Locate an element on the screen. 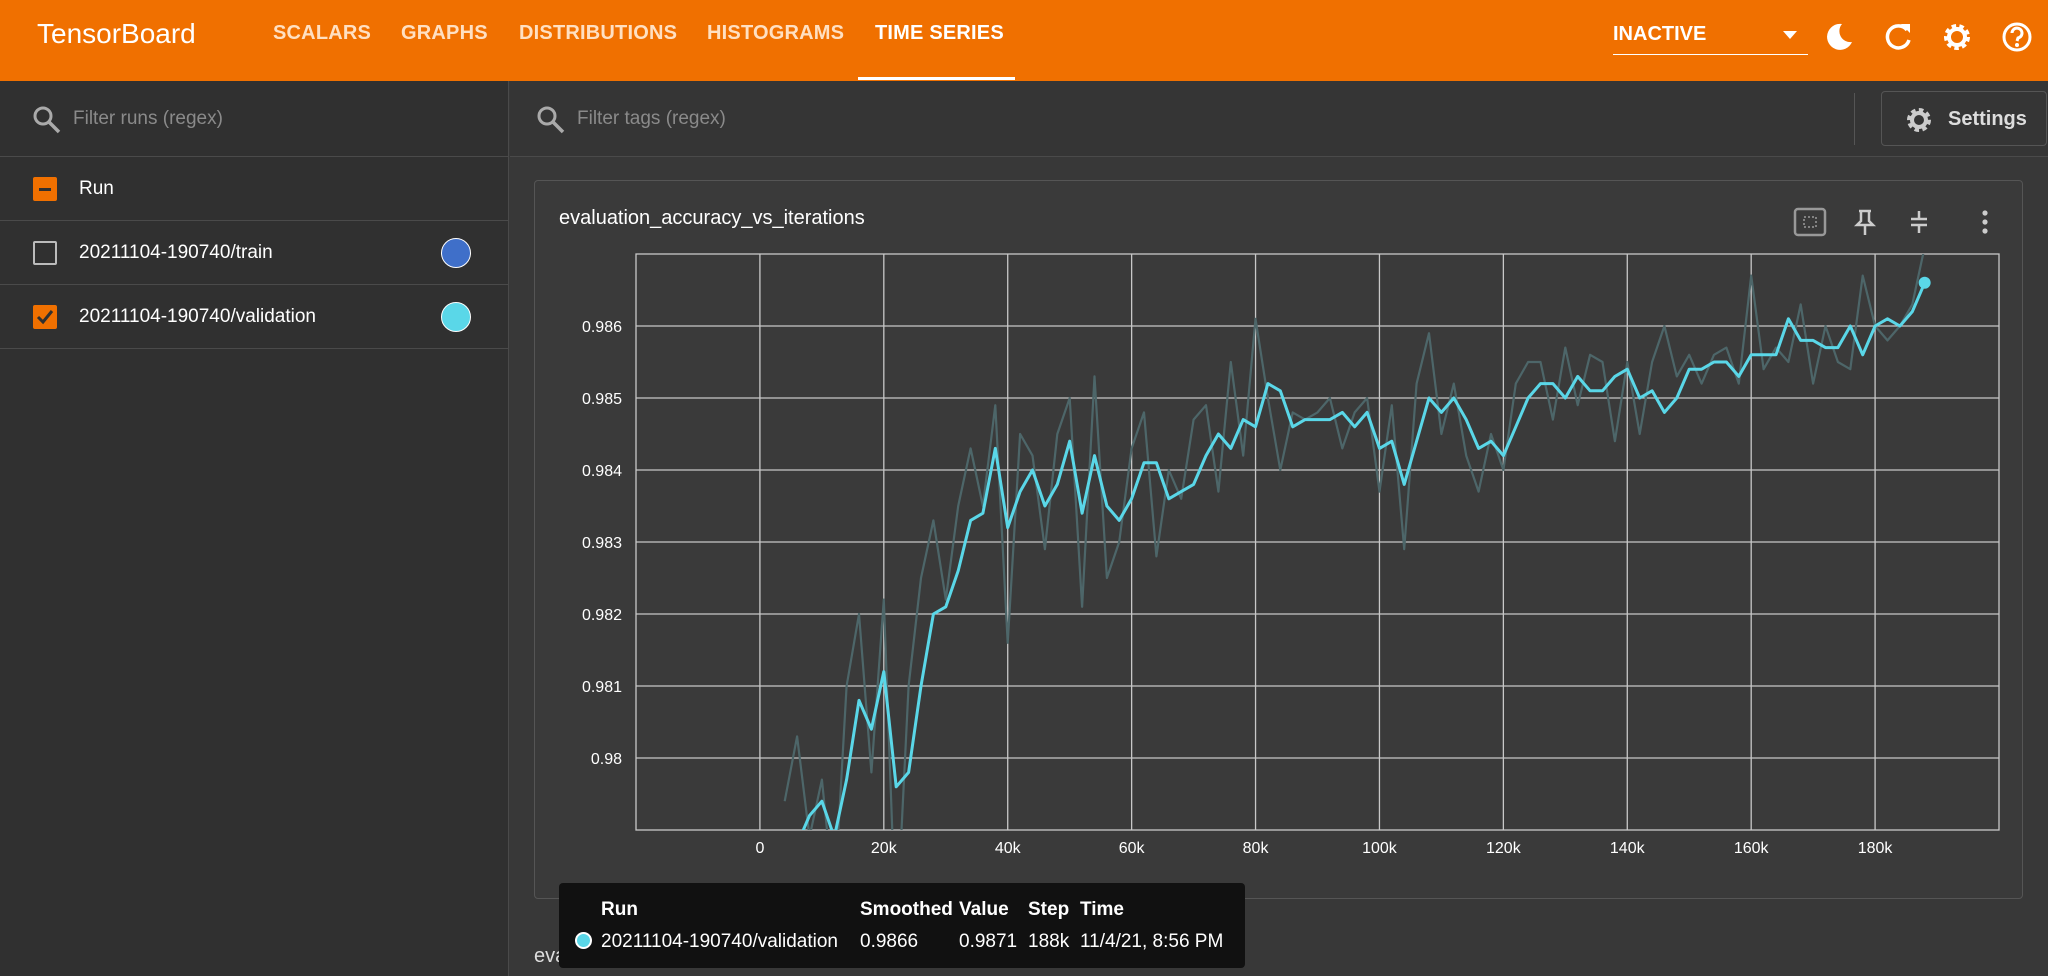 Image resolution: width=2048 pixels, height=976 pixels. tooltip-run: 20211104-190740/validation is located at coordinates (719, 941).